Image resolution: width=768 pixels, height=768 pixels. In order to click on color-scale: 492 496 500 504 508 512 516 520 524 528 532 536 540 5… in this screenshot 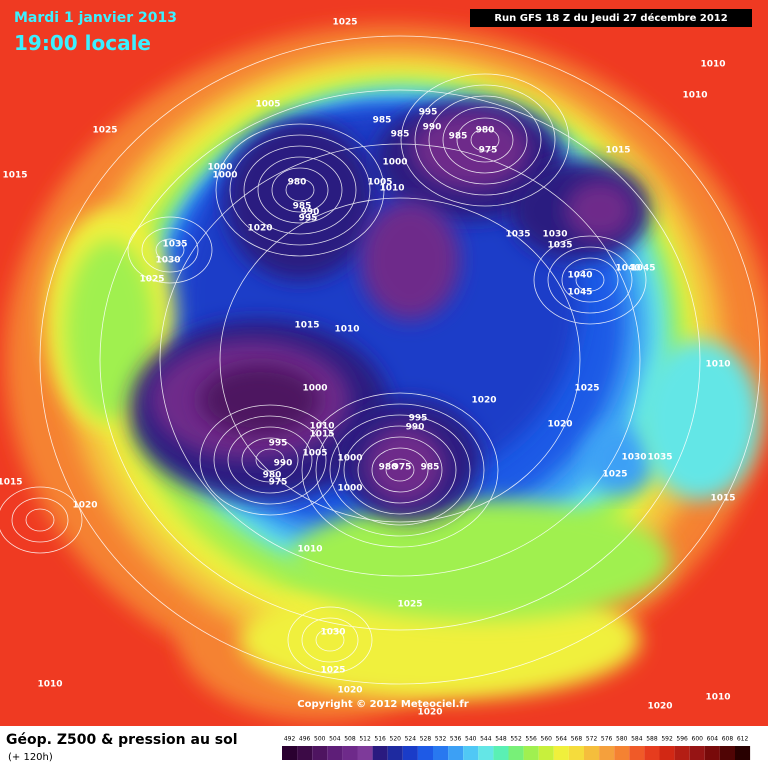, I will do `click(516, 748)`.